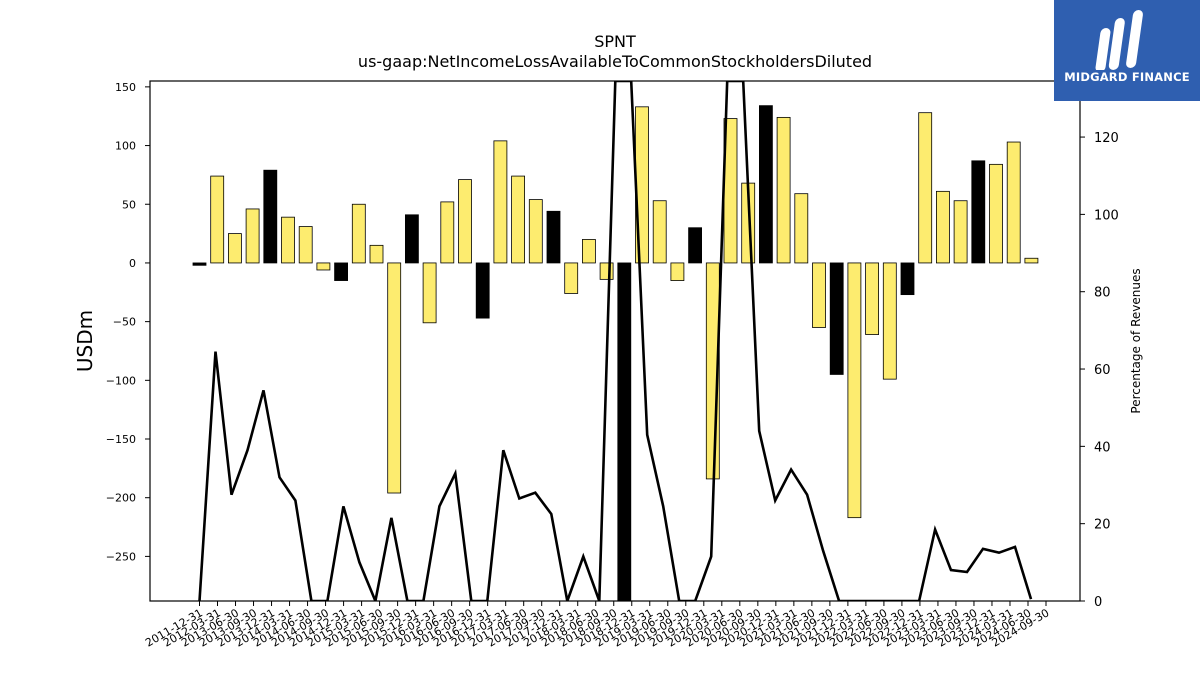 The image size is (1200, 675). Describe the element at coordinates (615, 41) in the screenshot. I see `chart-title: SPNT` at that location.